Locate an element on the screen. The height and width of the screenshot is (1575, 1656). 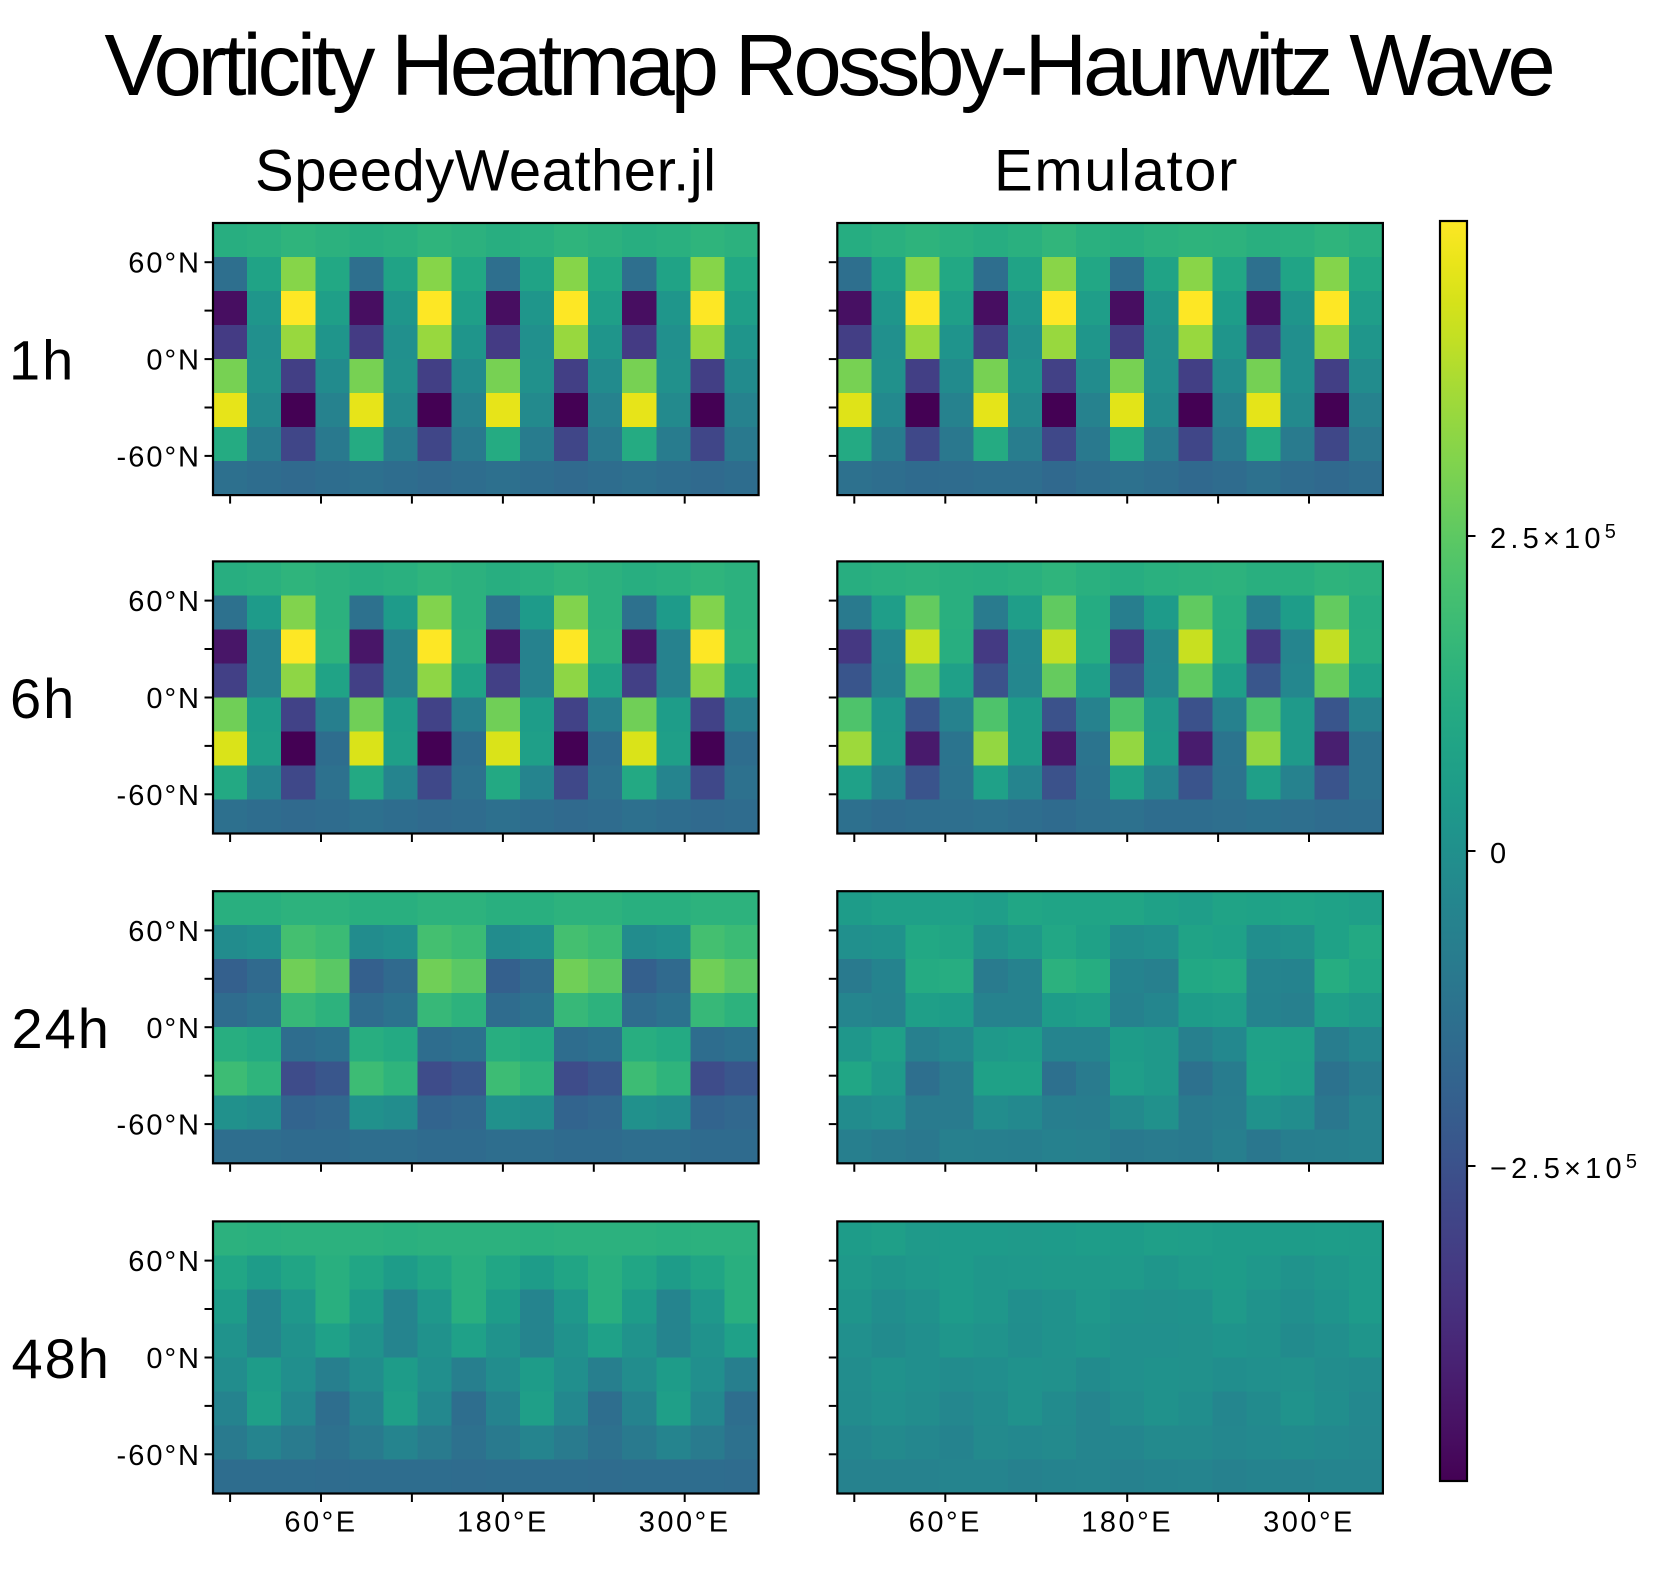
svg-text:Vorticity Heatmap Rossby-Haurw: Vorticity Heatmap Rossby-Haurwitz Wave is located at coordinates (828, 65).